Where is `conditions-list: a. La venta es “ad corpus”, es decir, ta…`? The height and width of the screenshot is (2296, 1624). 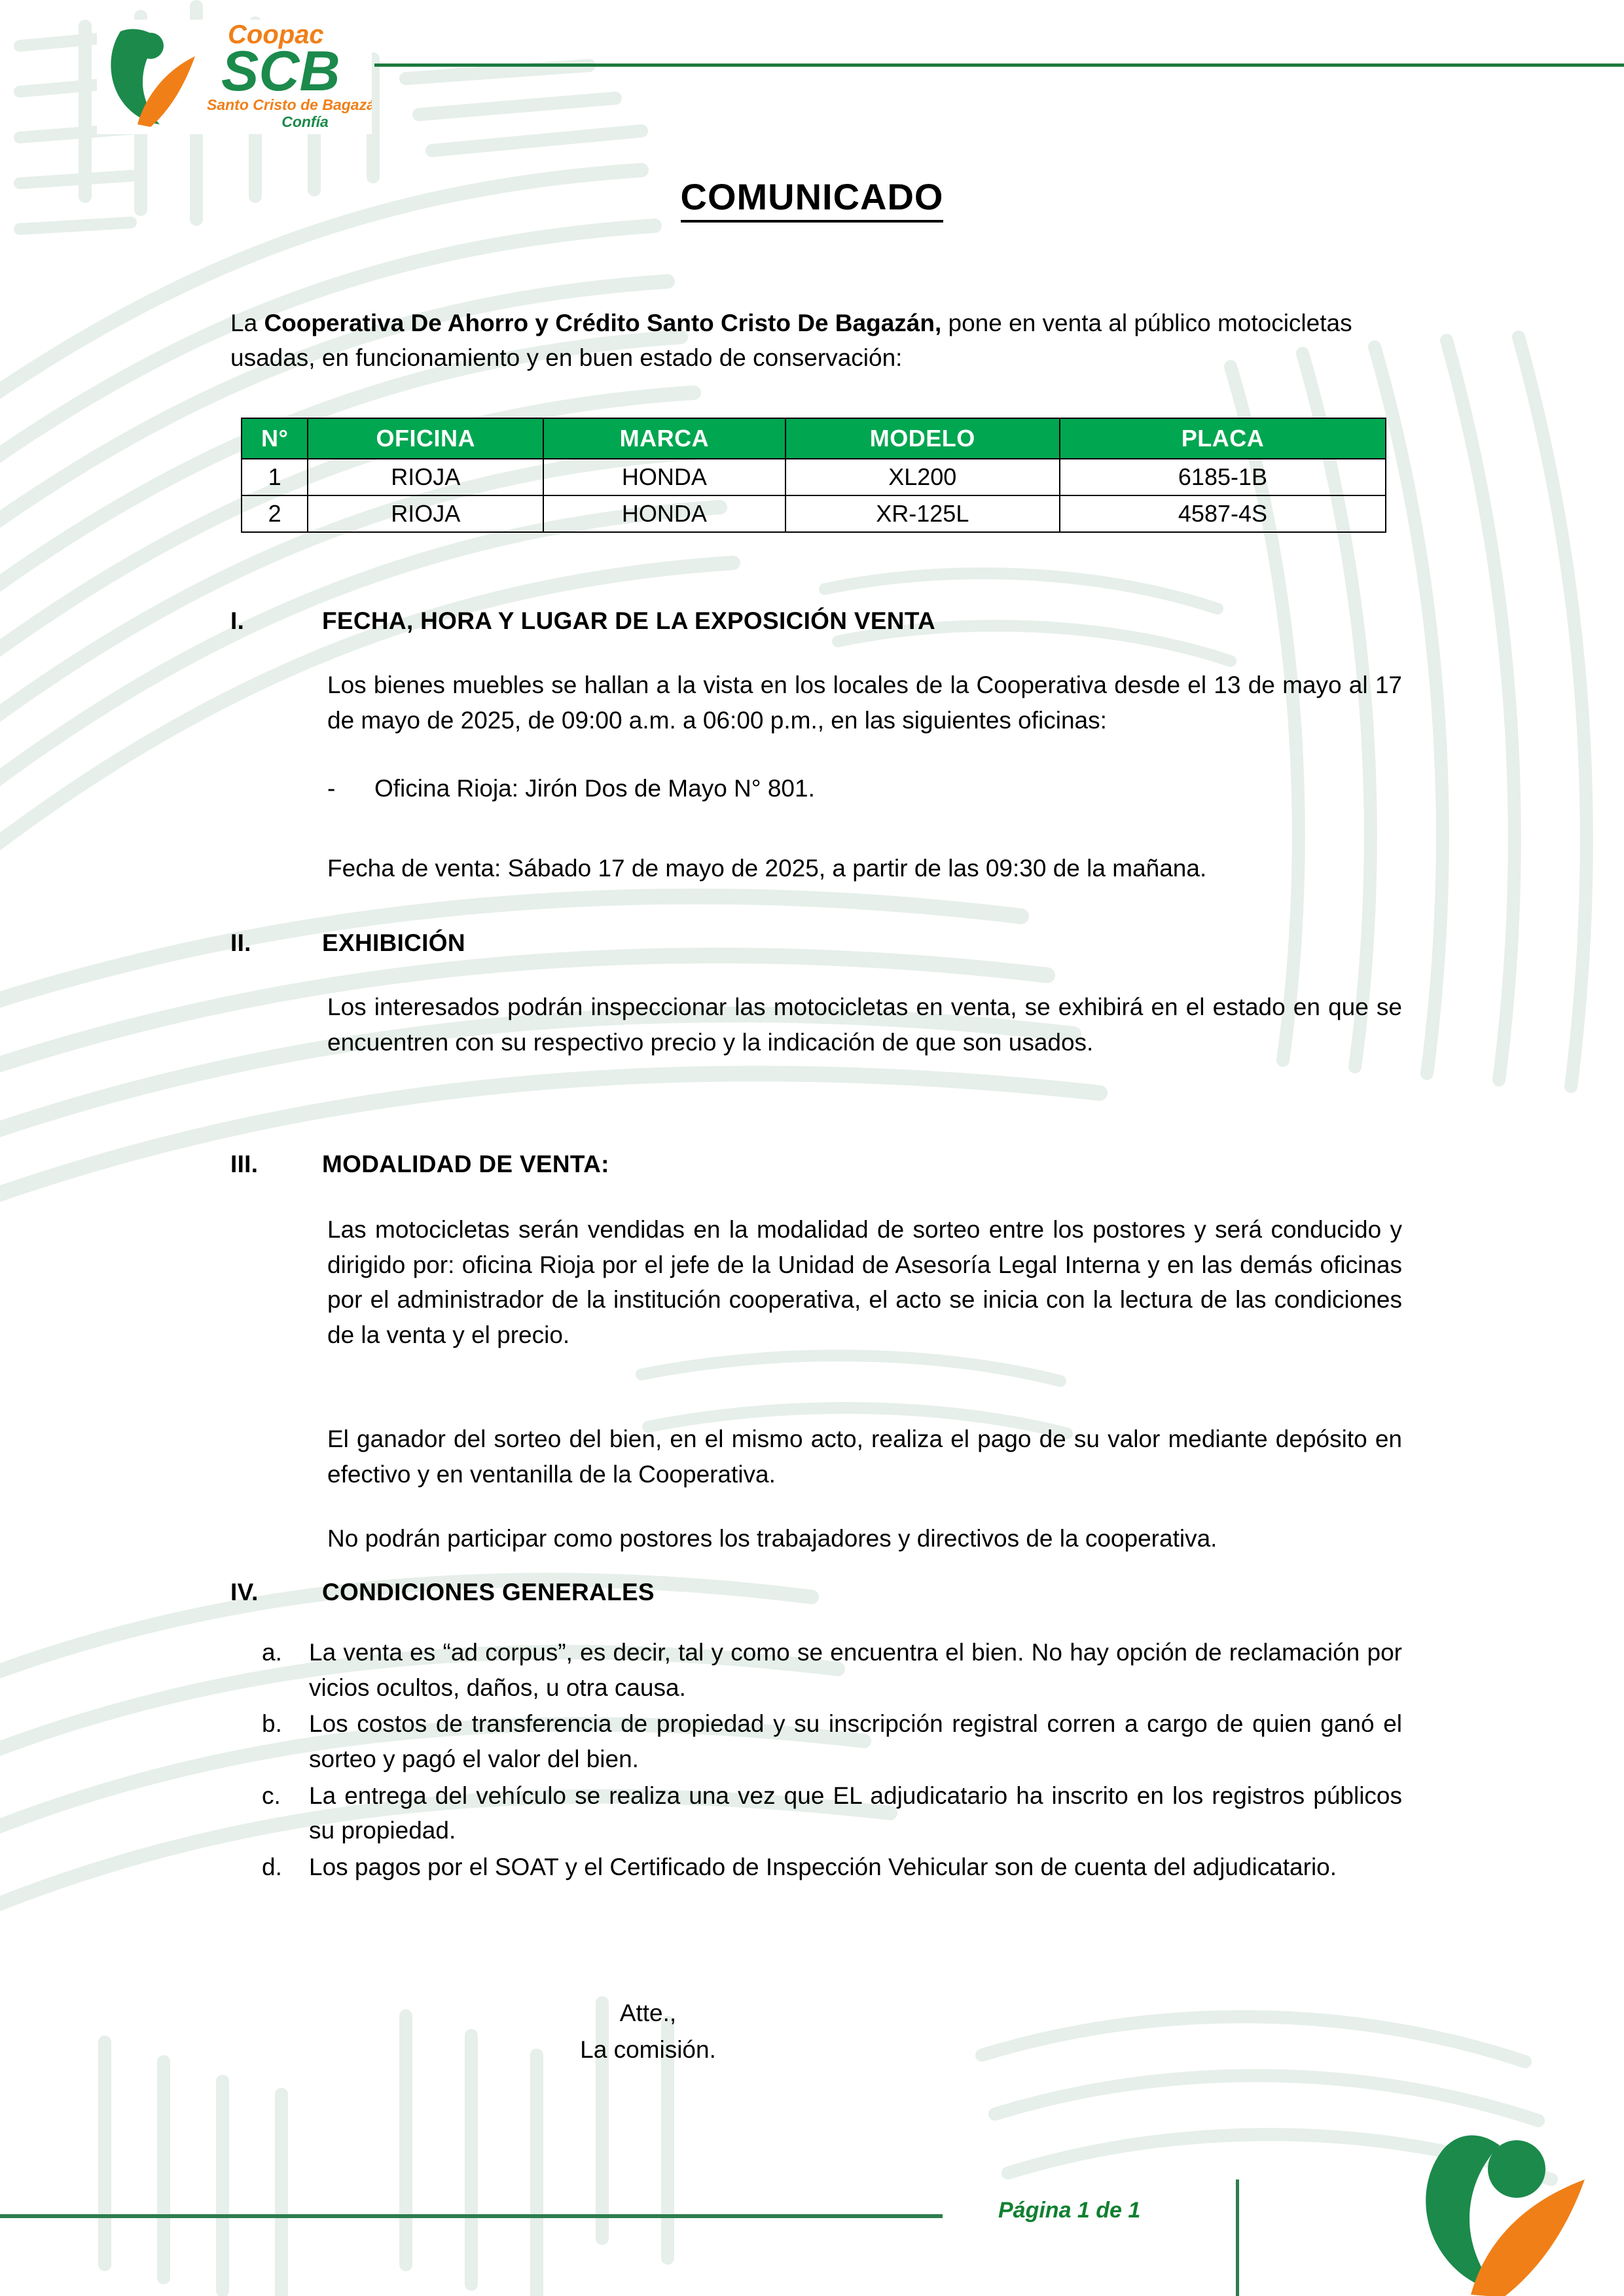
conditions-list: a. La venta es “ad corpus”, es decir, ta… is located at coordinates (832, 1760).